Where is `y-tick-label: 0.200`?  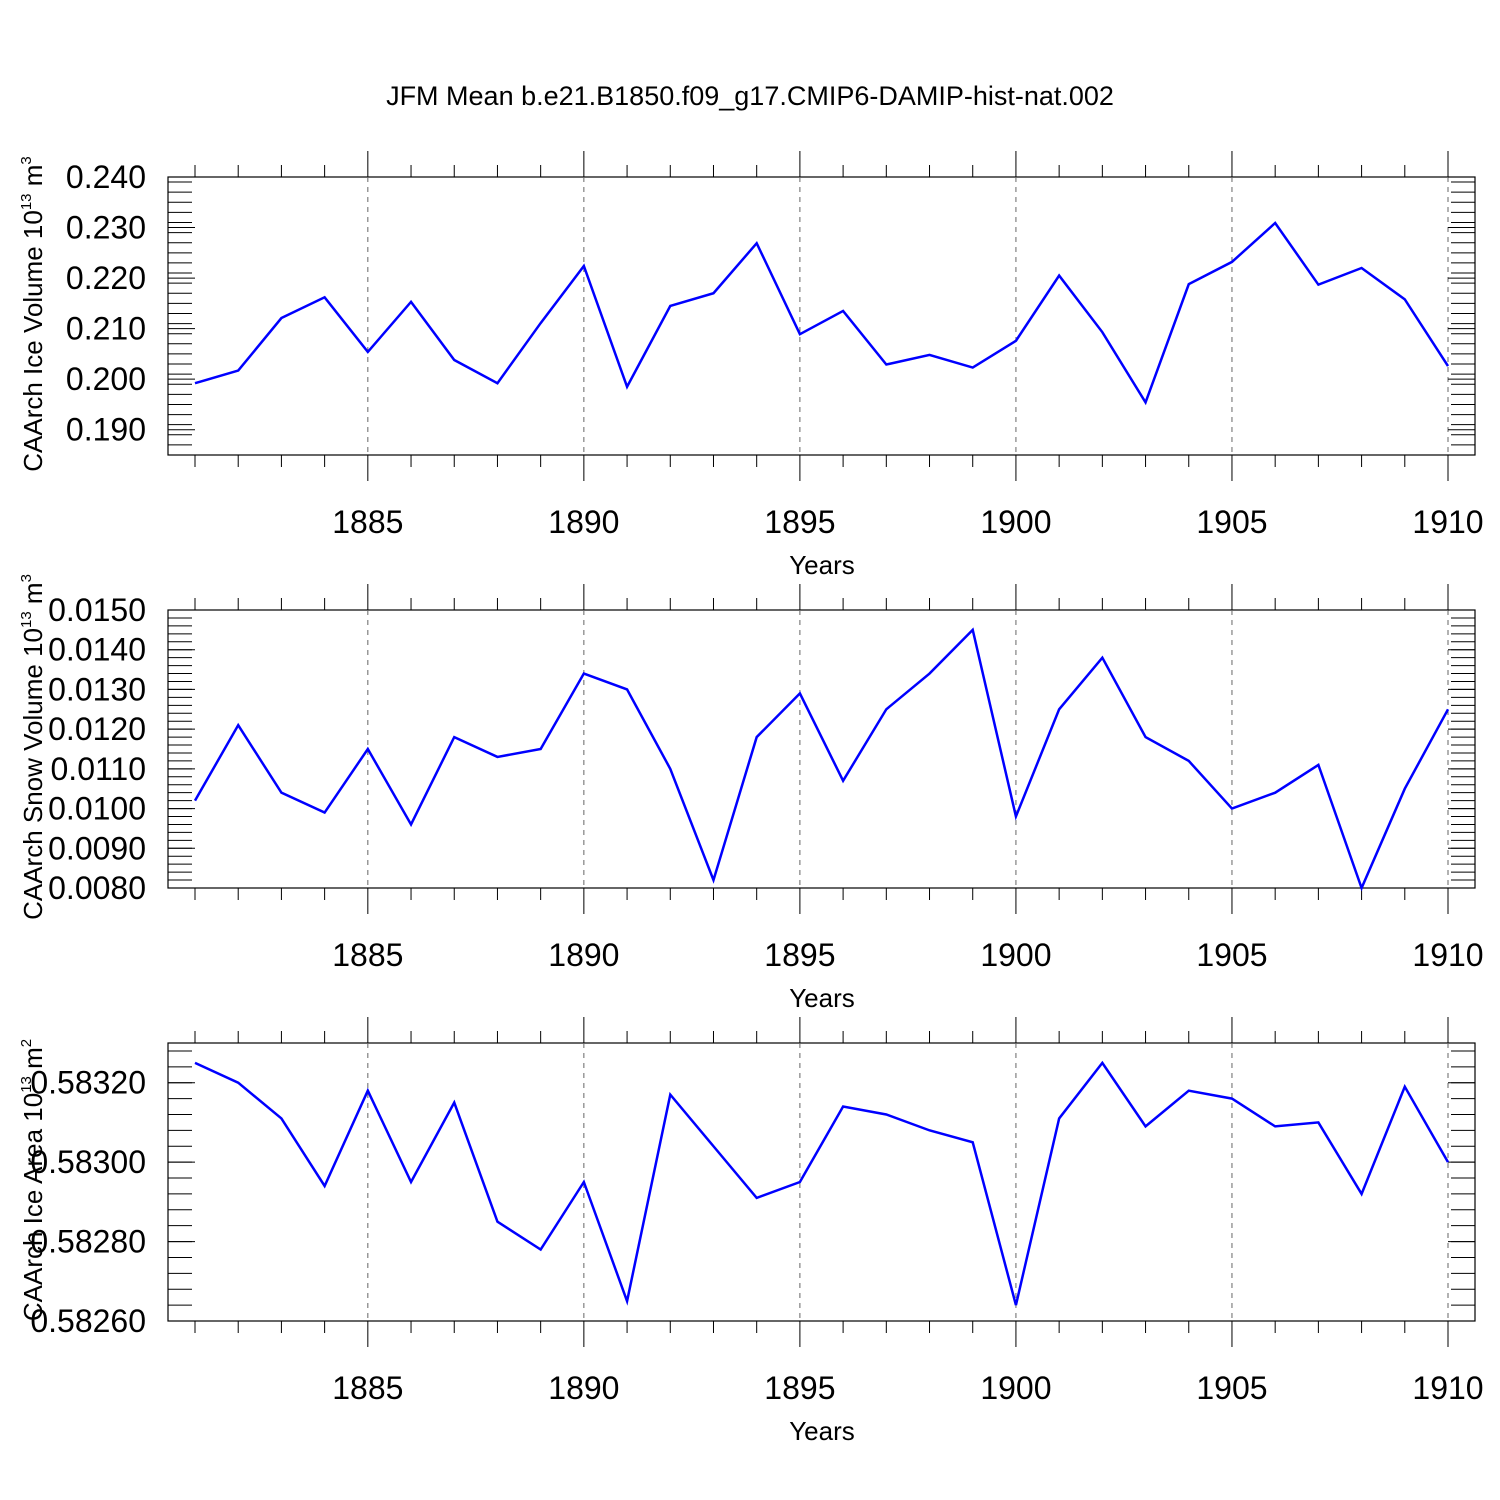 y-tick-label: 0.200 is located at coordinates (106, 379).